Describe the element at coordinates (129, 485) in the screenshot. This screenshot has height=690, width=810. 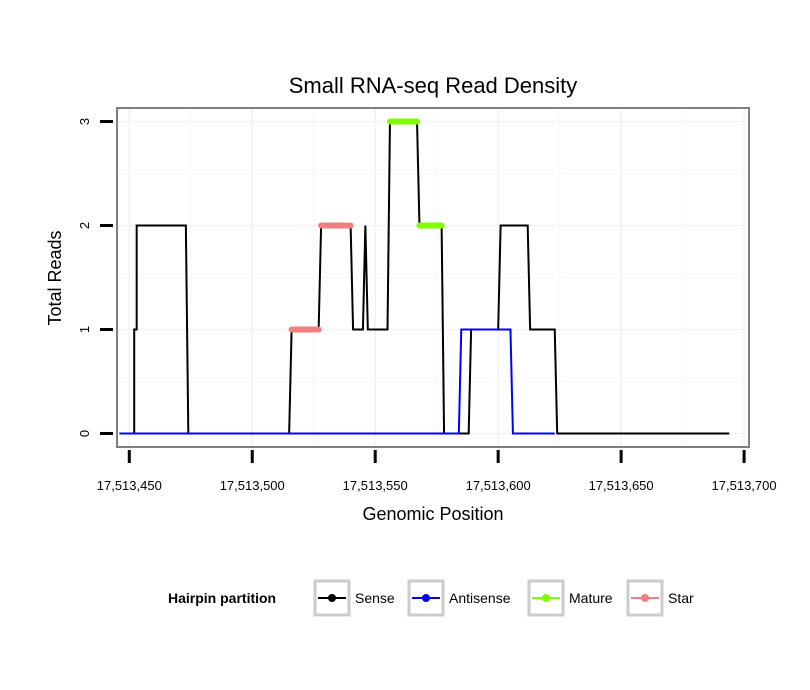
I see `x-tick-label: 17,513,450` at that location.